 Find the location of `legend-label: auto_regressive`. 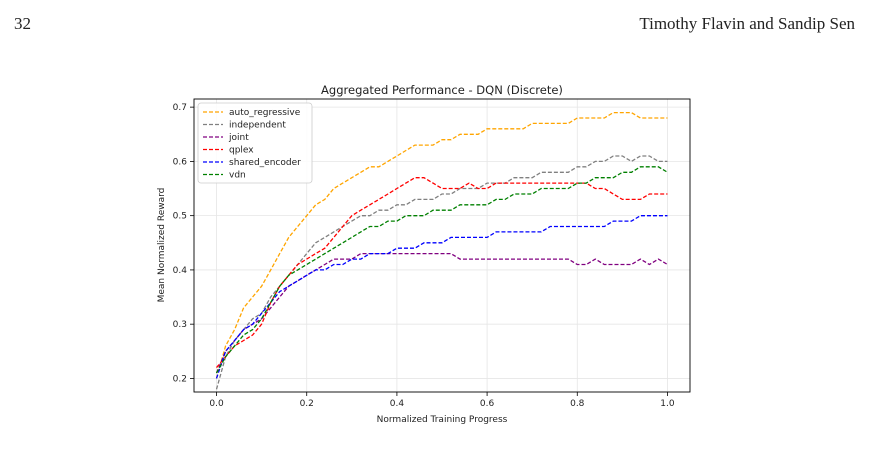

legend-label: auto_regressive is located at coordinates (265, 113).